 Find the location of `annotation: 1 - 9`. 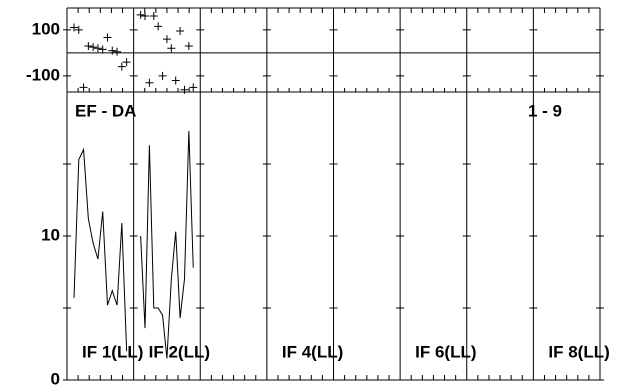

annotation: 1 - 9 is located at coordinates (545, 110).